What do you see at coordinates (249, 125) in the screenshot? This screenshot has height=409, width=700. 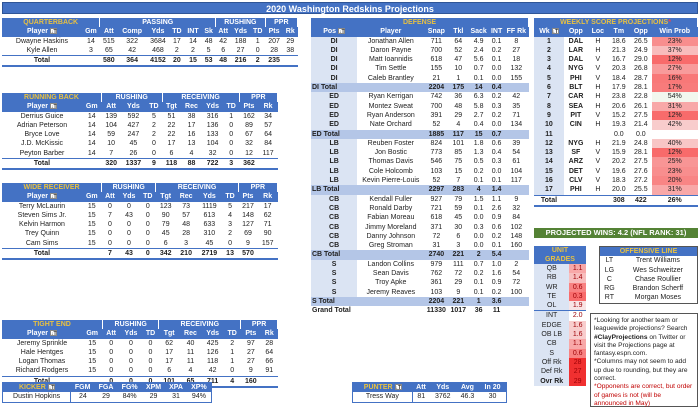 I see `stat-value: 89` at bounding box center [249, 125].